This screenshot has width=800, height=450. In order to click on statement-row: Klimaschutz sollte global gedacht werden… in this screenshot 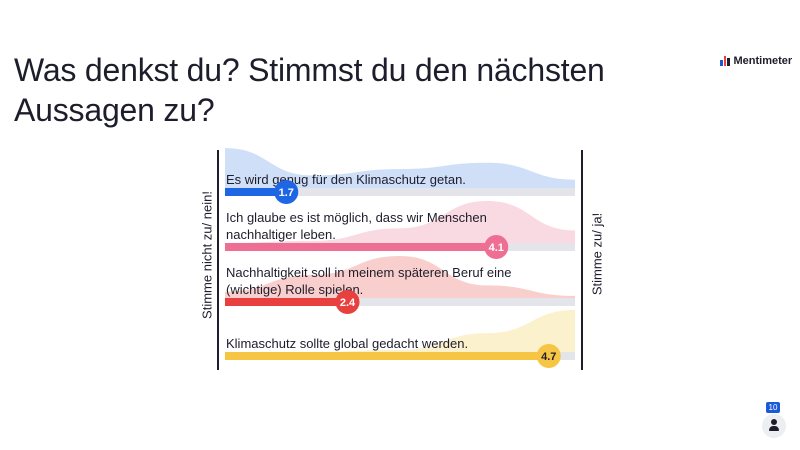, I will do `click(400, 339)`.